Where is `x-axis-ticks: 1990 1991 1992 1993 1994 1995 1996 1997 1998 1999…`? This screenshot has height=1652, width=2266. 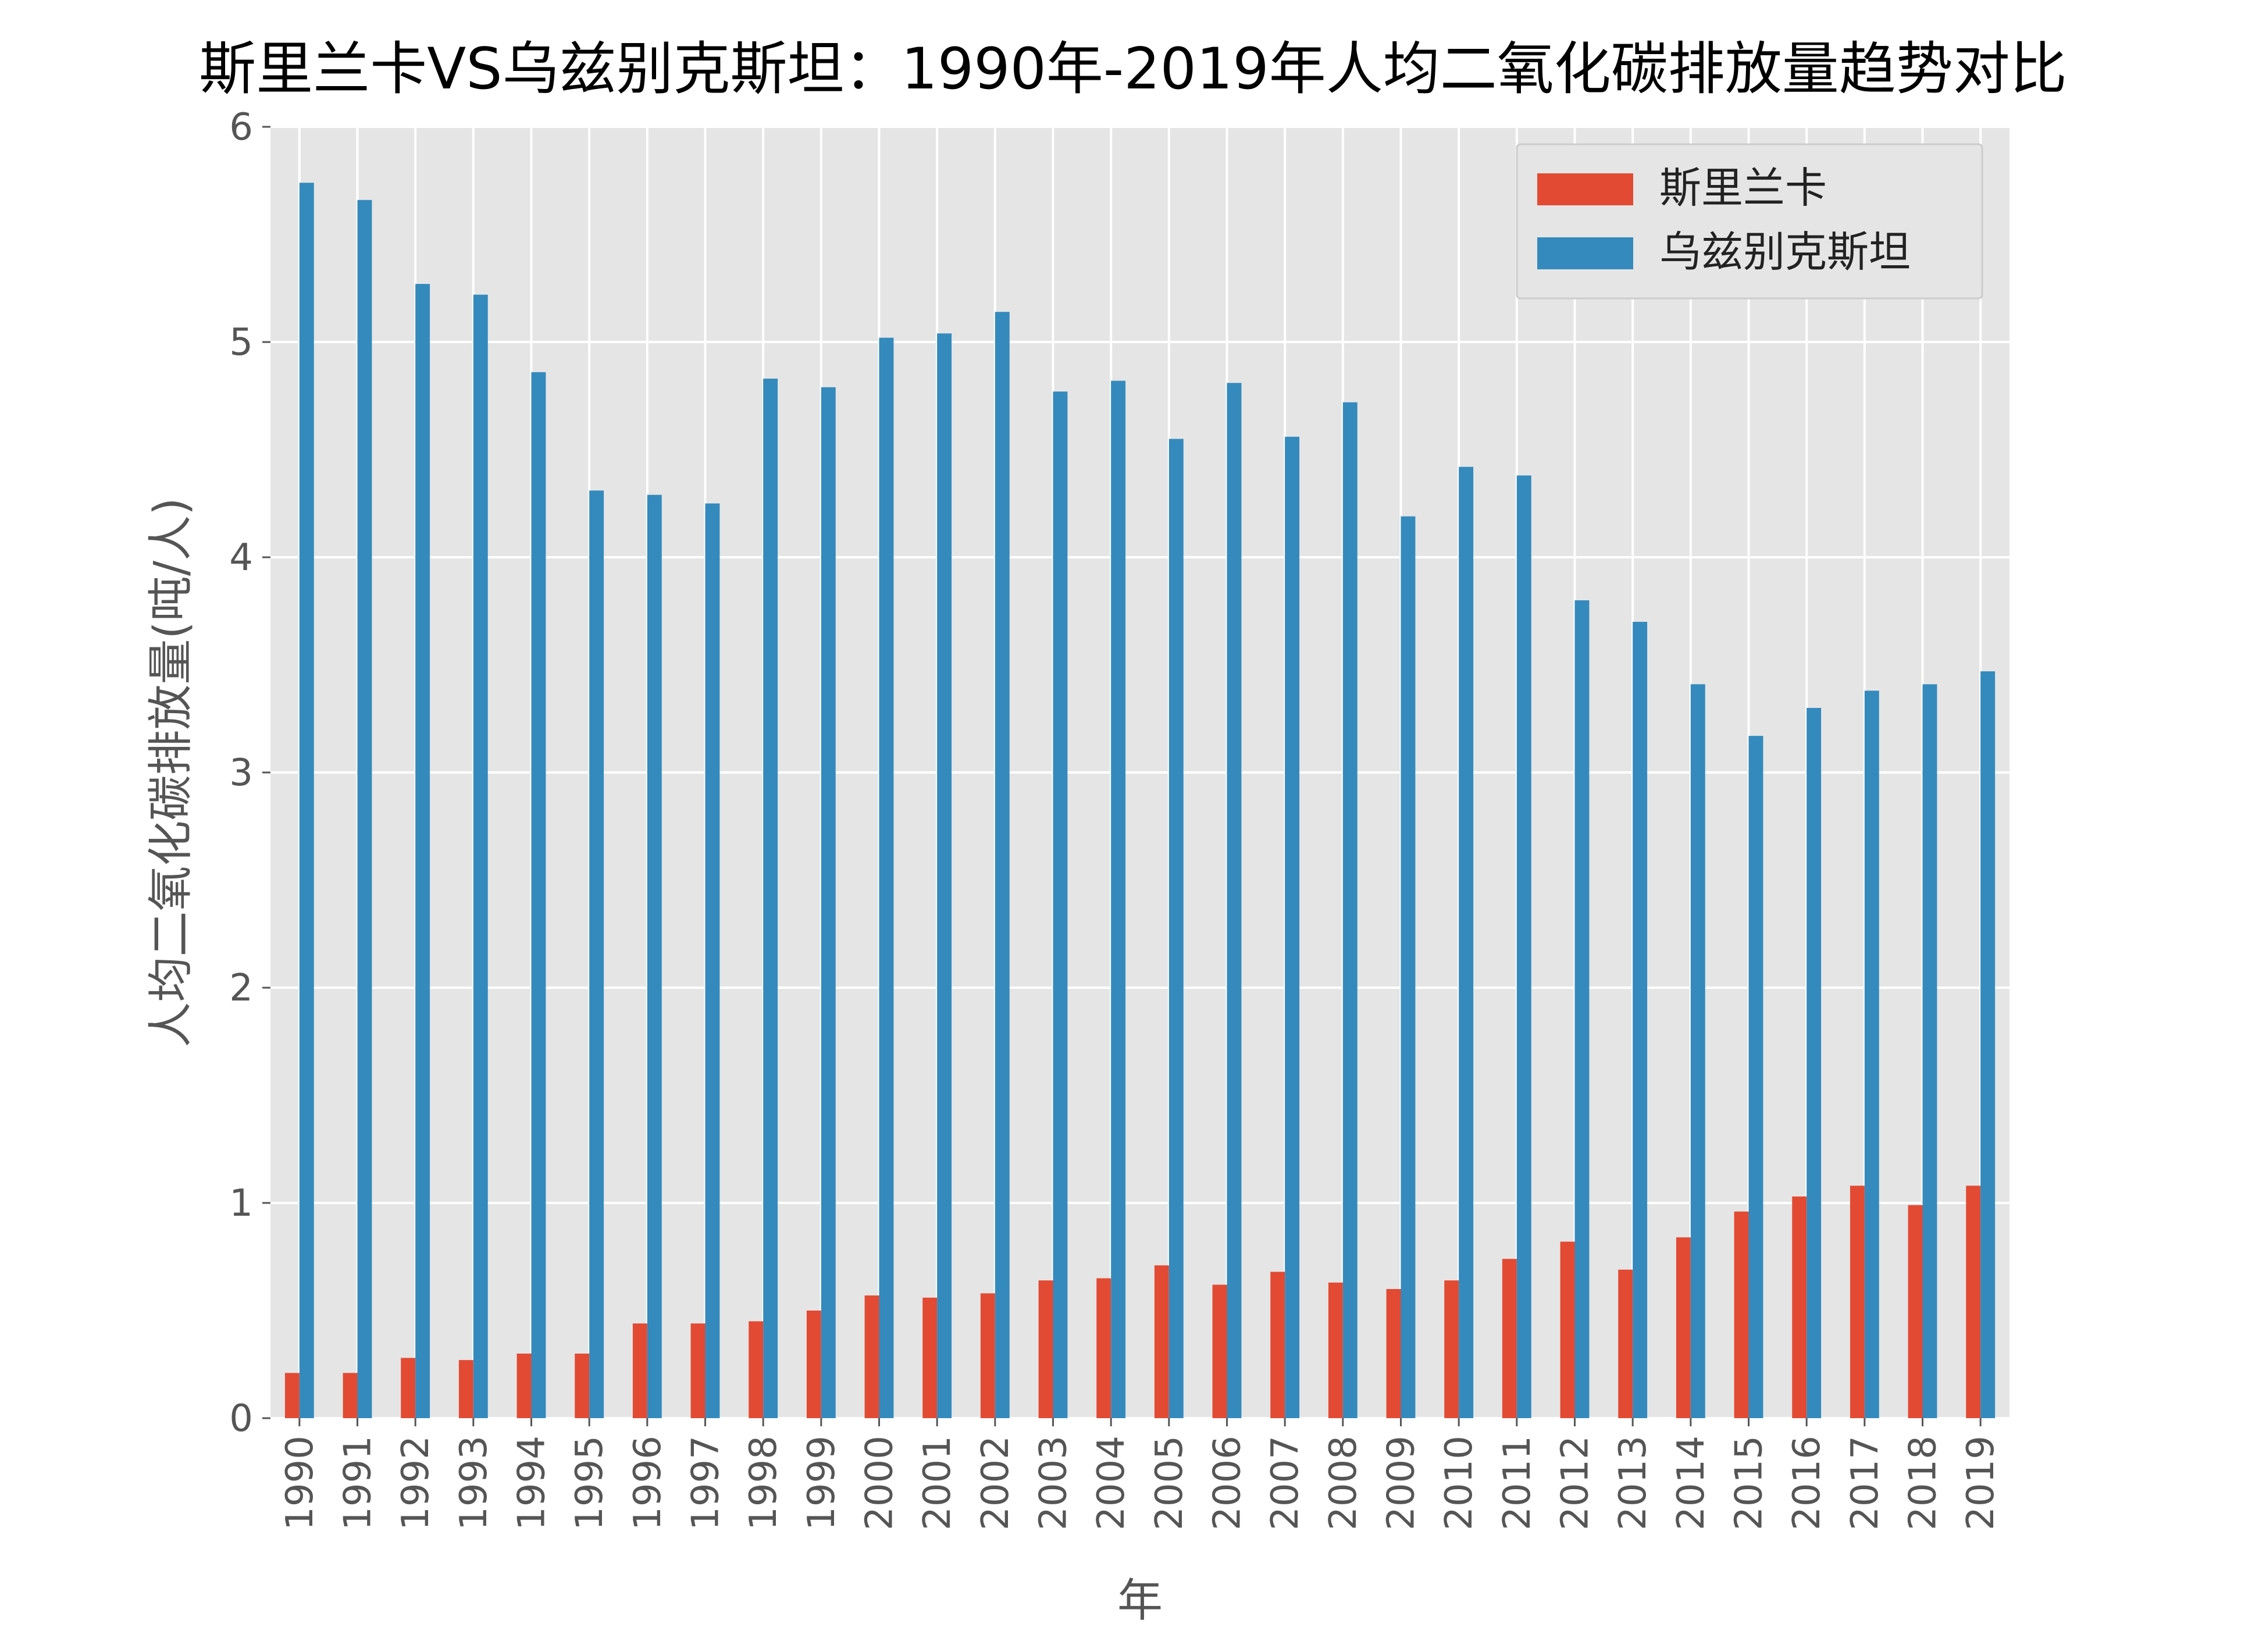 x-axis-ticks: 1990 1991 1992 1993 1994 1995 1996 1997 1998 1999… is located at coordinates (1141, 1474).